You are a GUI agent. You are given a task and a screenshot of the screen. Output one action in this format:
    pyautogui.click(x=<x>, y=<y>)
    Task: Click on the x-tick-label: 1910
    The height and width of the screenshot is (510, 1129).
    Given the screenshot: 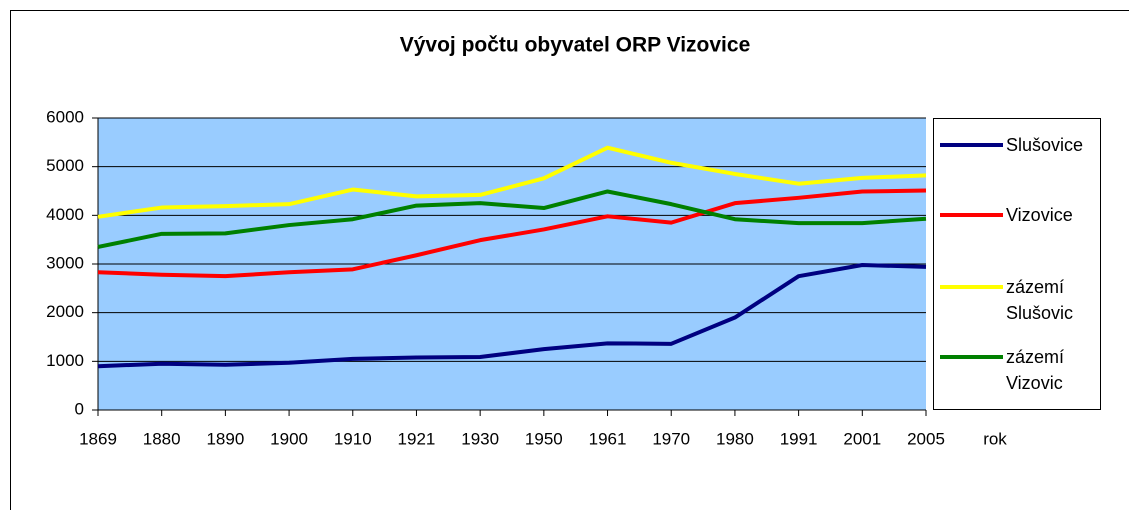 What is the action you would take?
    pyautogui.click(x=353, y=438)
    